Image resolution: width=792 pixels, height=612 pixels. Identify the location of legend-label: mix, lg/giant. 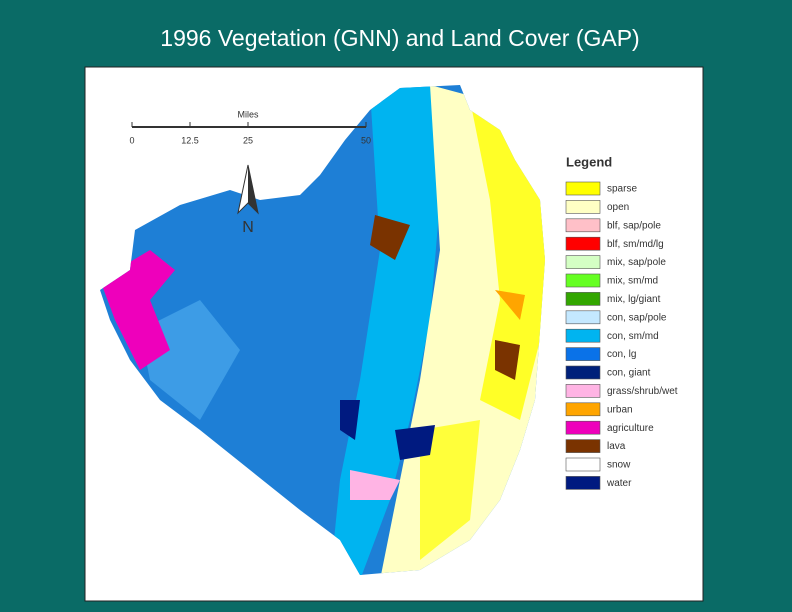
(634, 299).